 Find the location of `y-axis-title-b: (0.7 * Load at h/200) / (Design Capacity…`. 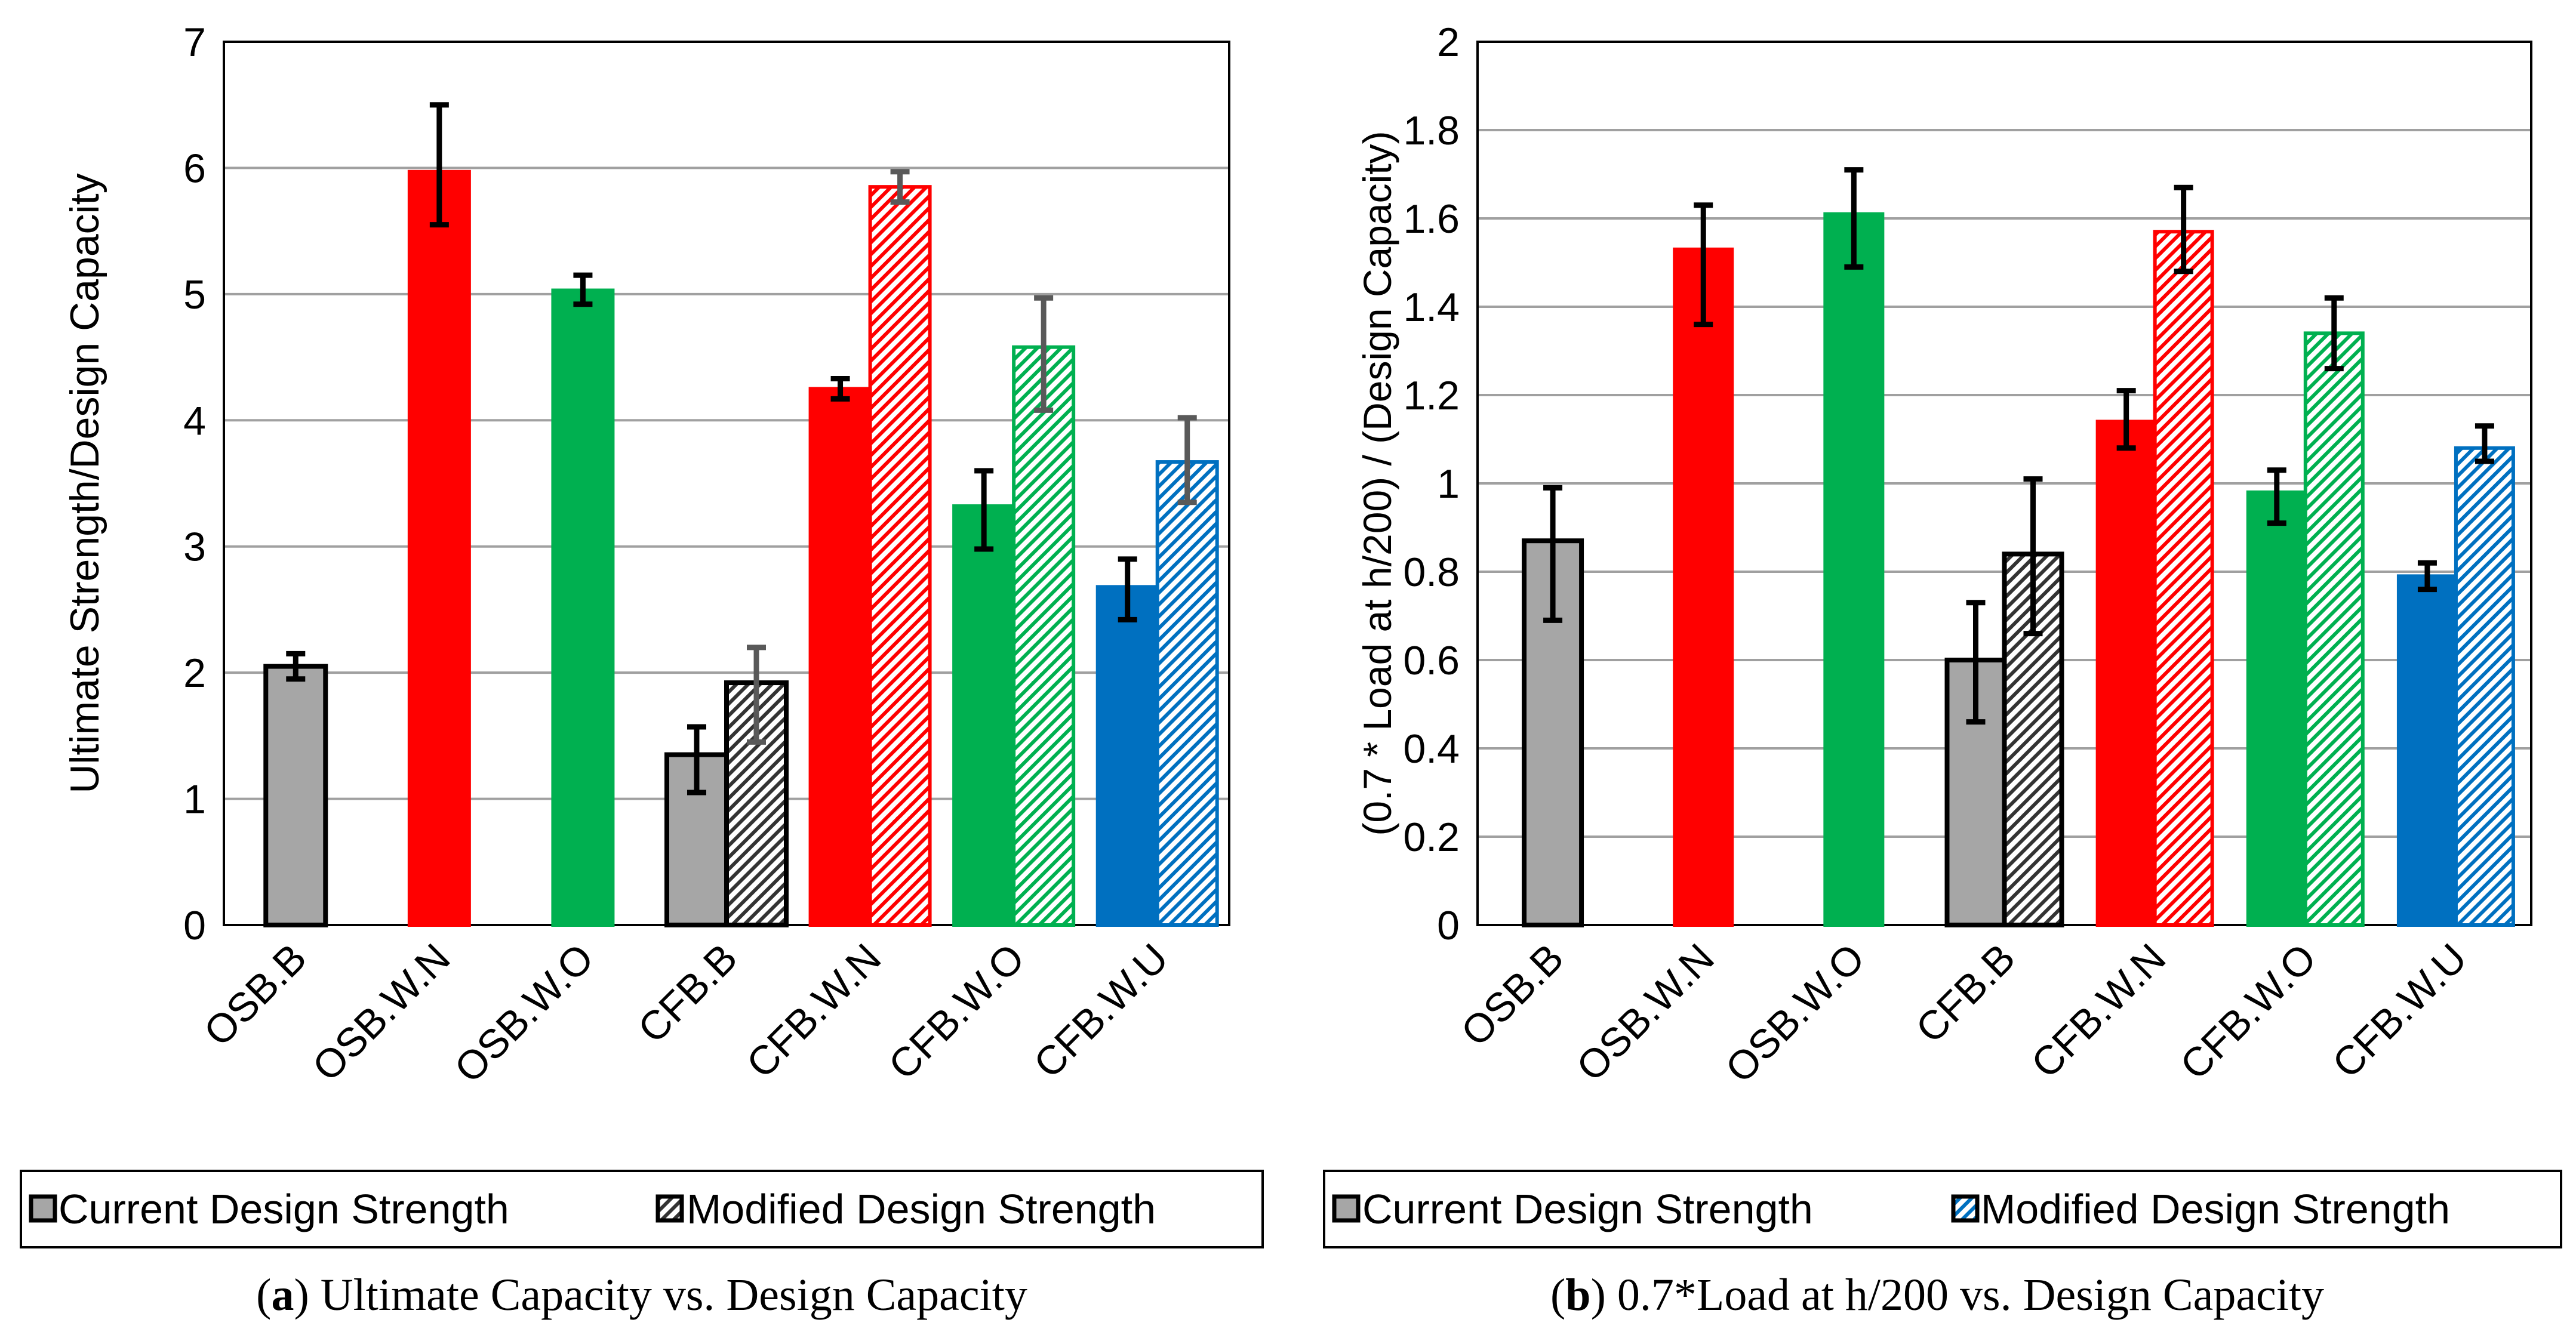

y-axis-title-b: (0.7 * Load at h/200) / (Design Capacity… is located at coordinates (1377, 483).